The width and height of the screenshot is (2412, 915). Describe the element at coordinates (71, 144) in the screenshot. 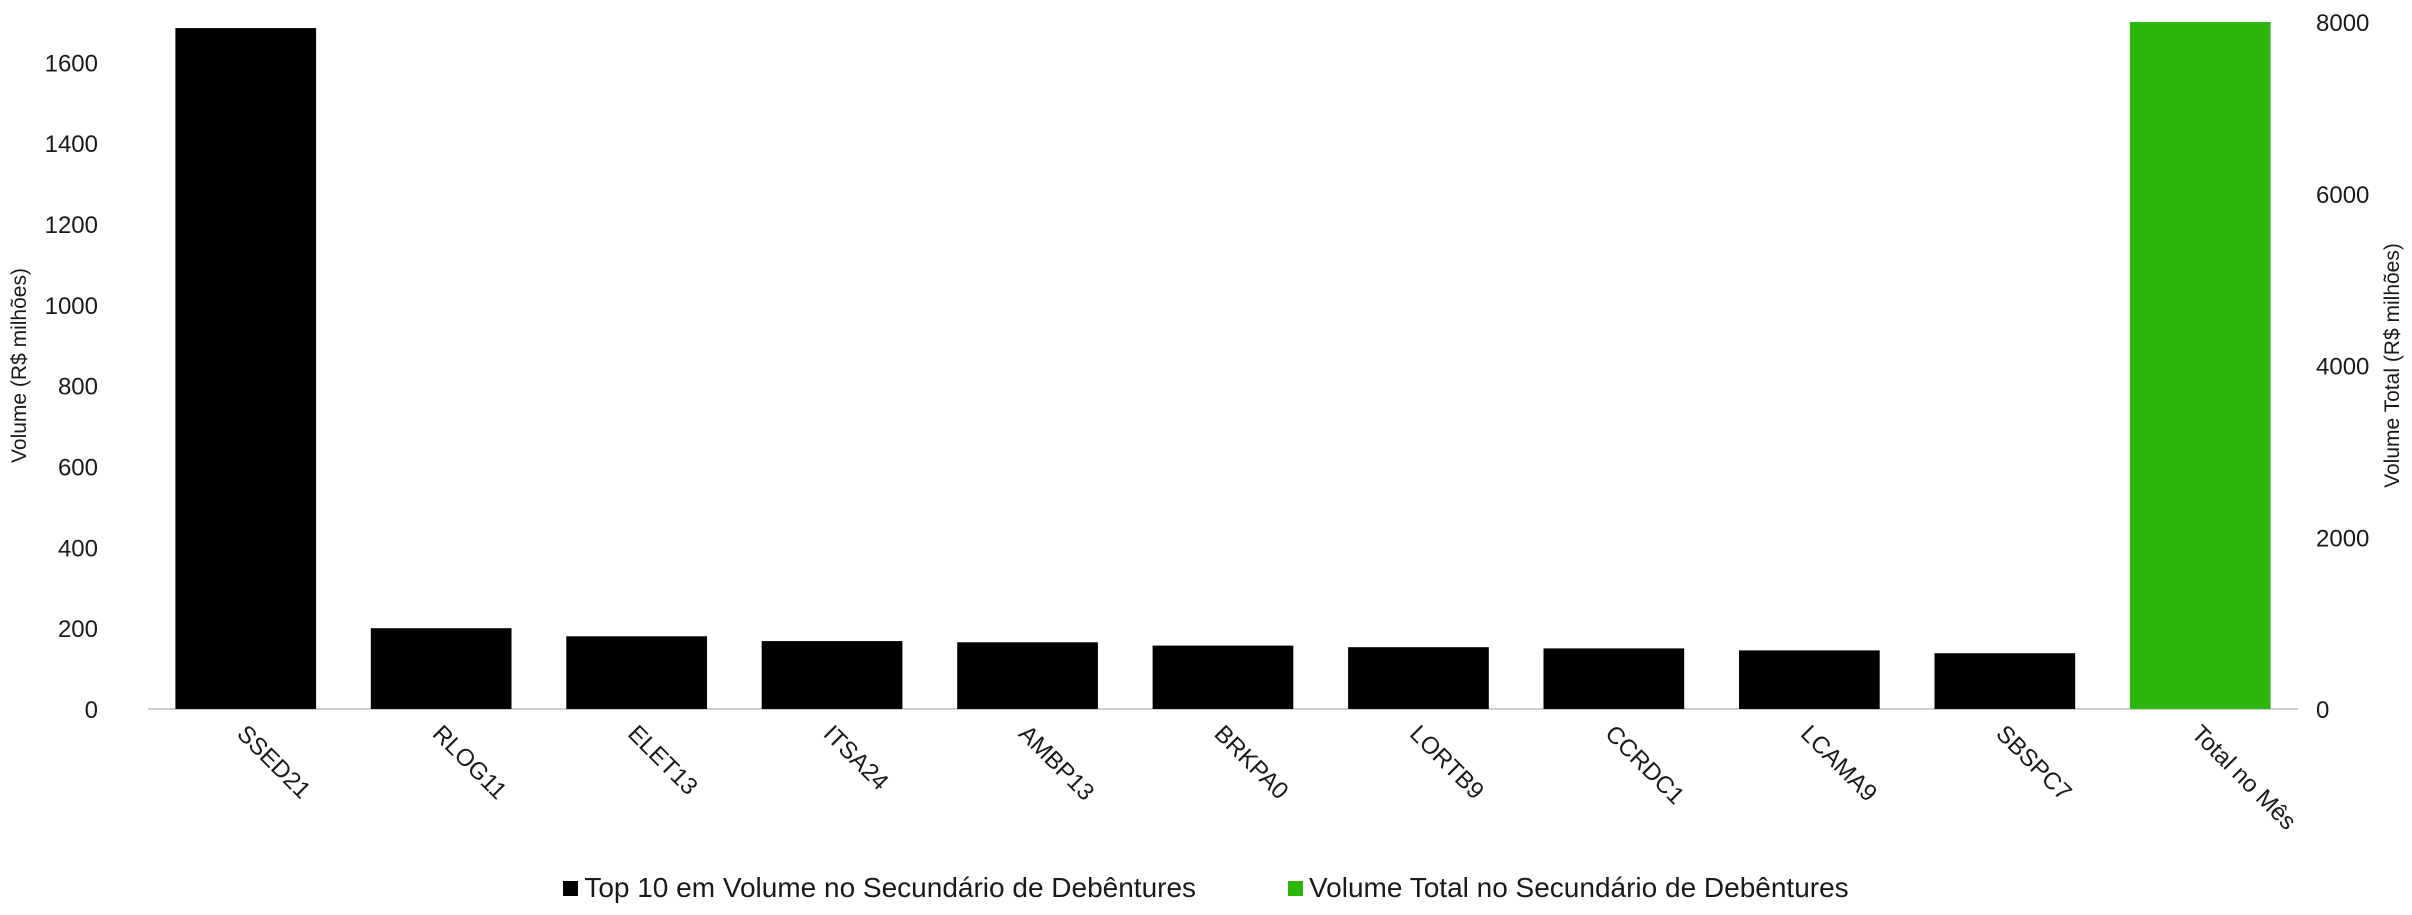

I see `y-tick-label-1400: 1400` at that location.